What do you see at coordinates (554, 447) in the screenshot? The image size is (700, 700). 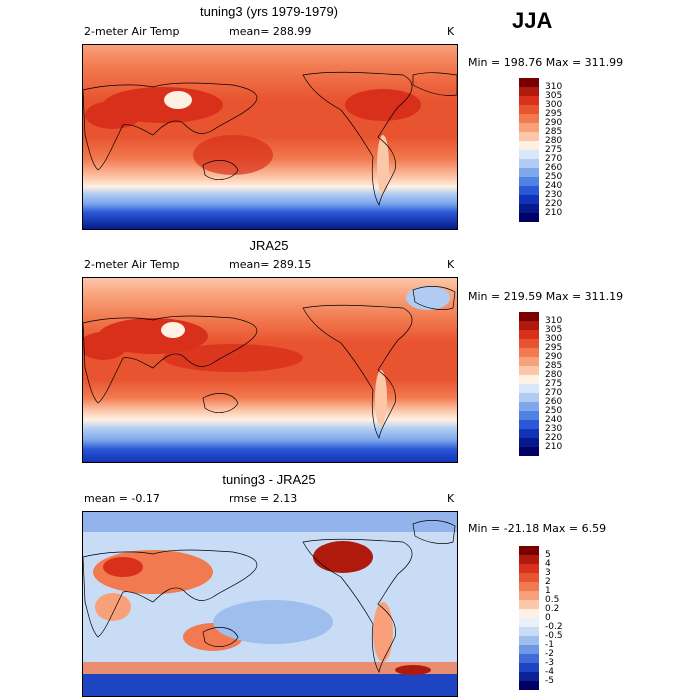 I see `panel2-cbar-label: 210` at bounding box center [554, 447].